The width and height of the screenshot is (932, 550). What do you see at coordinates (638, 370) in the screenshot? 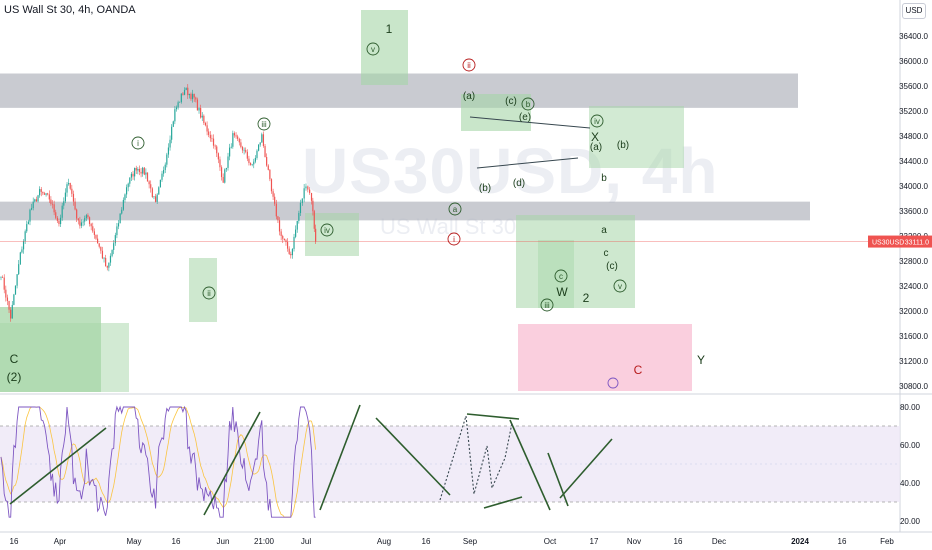
I see `wave-label: C` at bounding box center [638, 370].